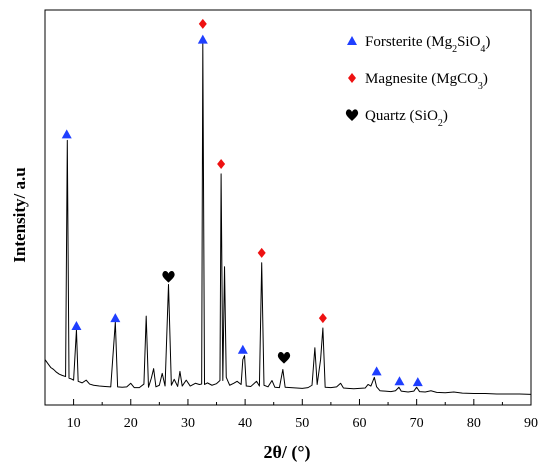  Describe the element at coordinates (426, 81) in the screenshot. I see `magnesite-legend-label: Magnesite (MgCO3)` at that location.